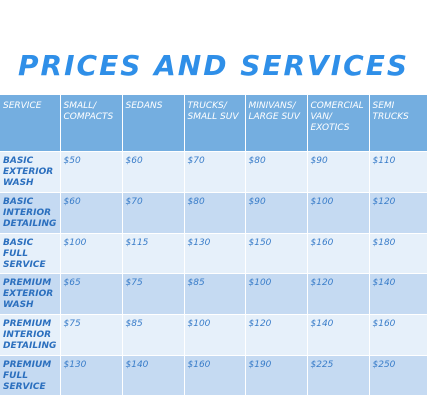 The image size is (427, 400). I want to click on header-service: SERVICE, so click(30, 123).